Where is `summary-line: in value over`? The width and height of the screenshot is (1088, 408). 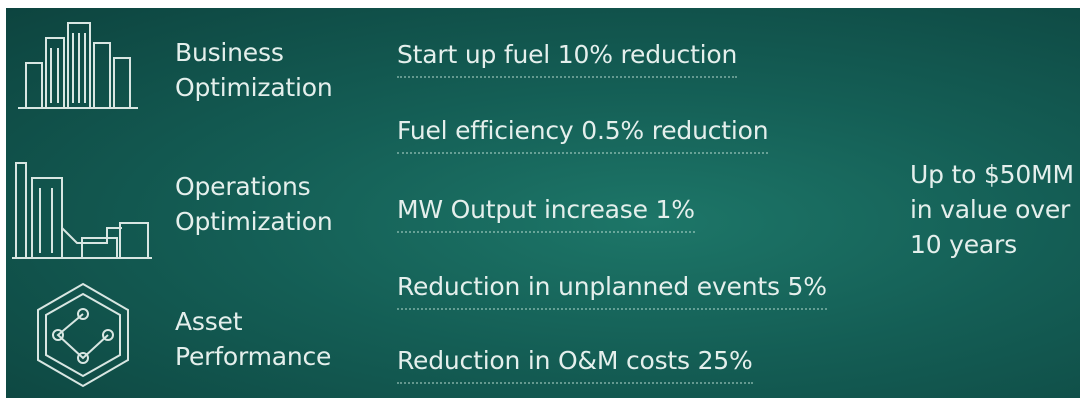 summary-line: in value over is located at coordinates (990, 209).